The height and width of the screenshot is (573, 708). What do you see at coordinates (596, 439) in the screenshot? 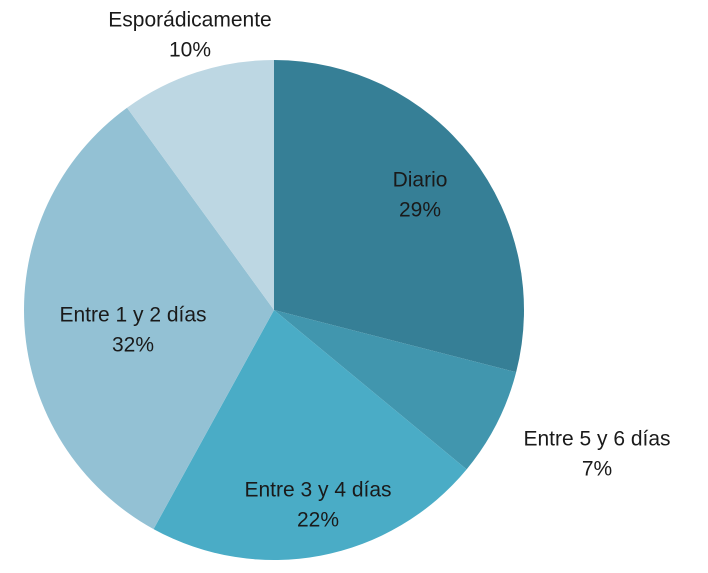
I see `slice-label: Entre 5 y 6 días` at bounding box center [596, 439].